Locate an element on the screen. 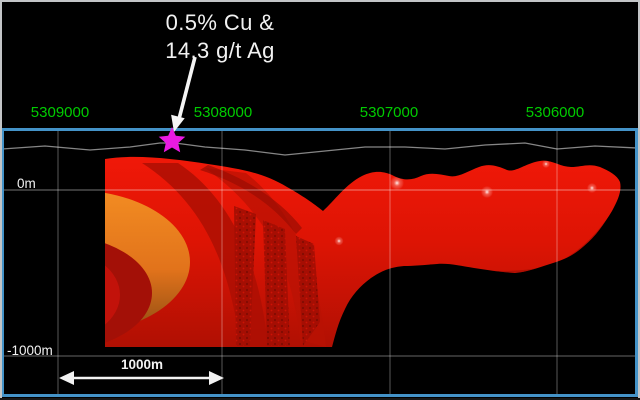  northing-label-3: 5307000 is located at coordinates (389, 112).